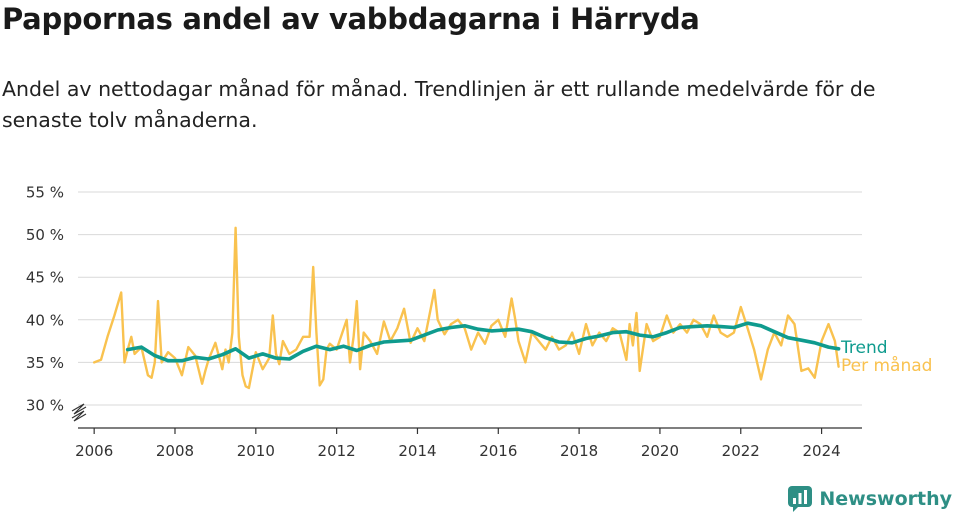 The image size is (960, 520). I want to click on x-tick-label: 2014, so click(417, 451).